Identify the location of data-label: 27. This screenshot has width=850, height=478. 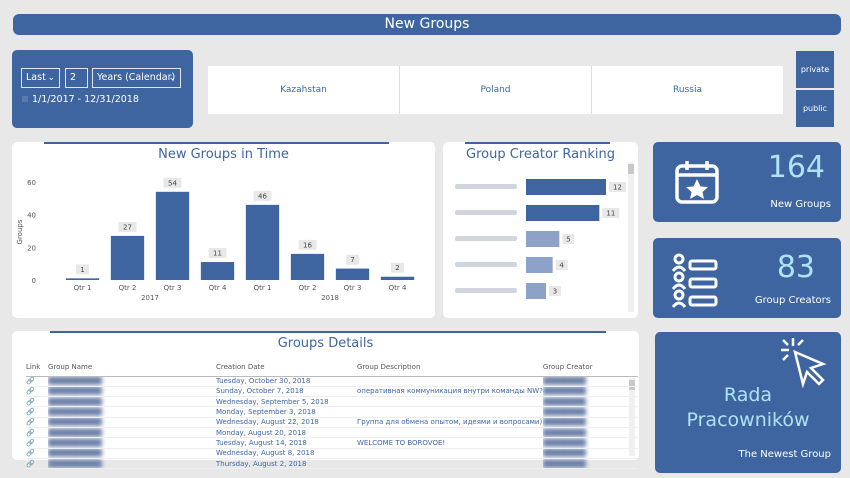
(127, 227).